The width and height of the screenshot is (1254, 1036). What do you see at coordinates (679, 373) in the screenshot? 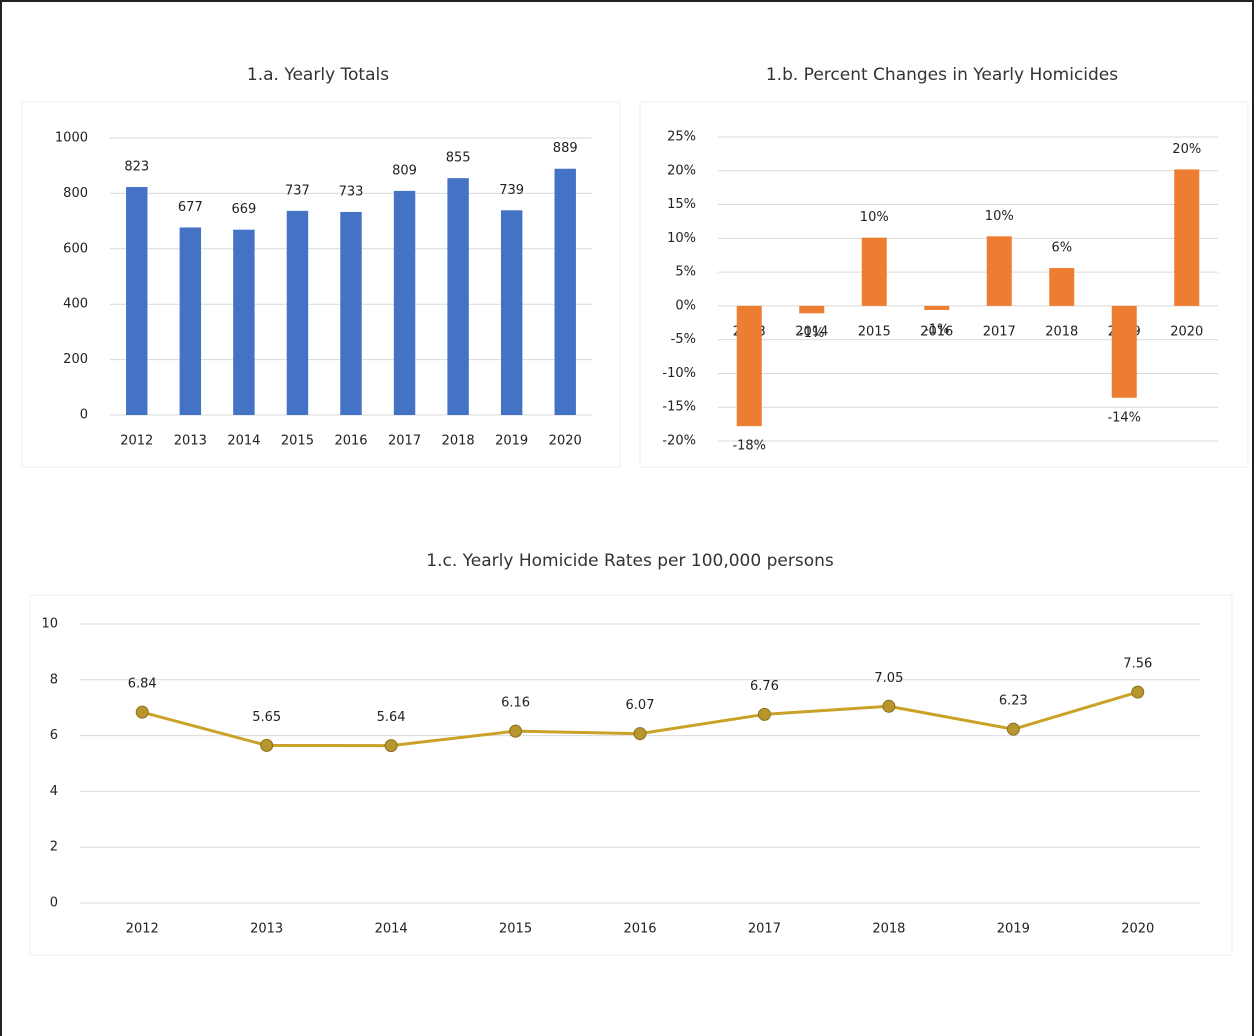
I see `y-tick-label: -10%` at bounding box center [679, 373].